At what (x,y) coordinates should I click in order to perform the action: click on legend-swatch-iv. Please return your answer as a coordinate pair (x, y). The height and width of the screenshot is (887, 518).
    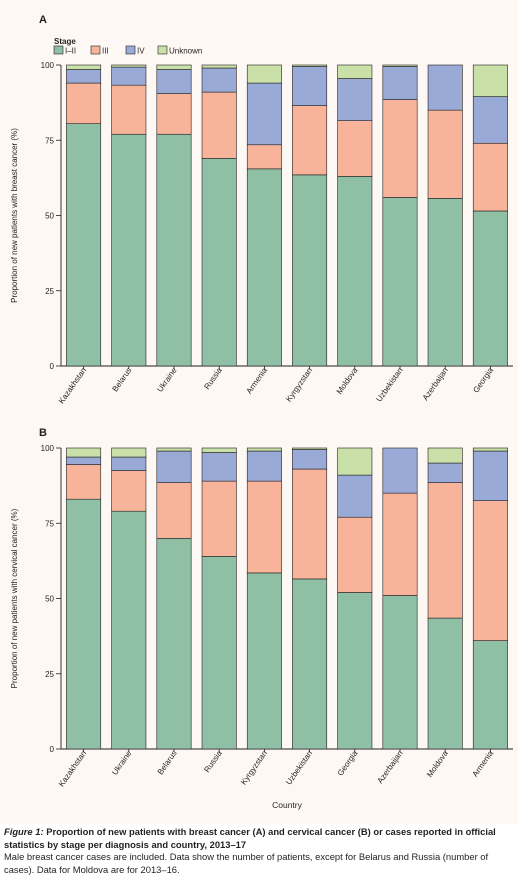
    Looking at the image, I should click on (130, 50).